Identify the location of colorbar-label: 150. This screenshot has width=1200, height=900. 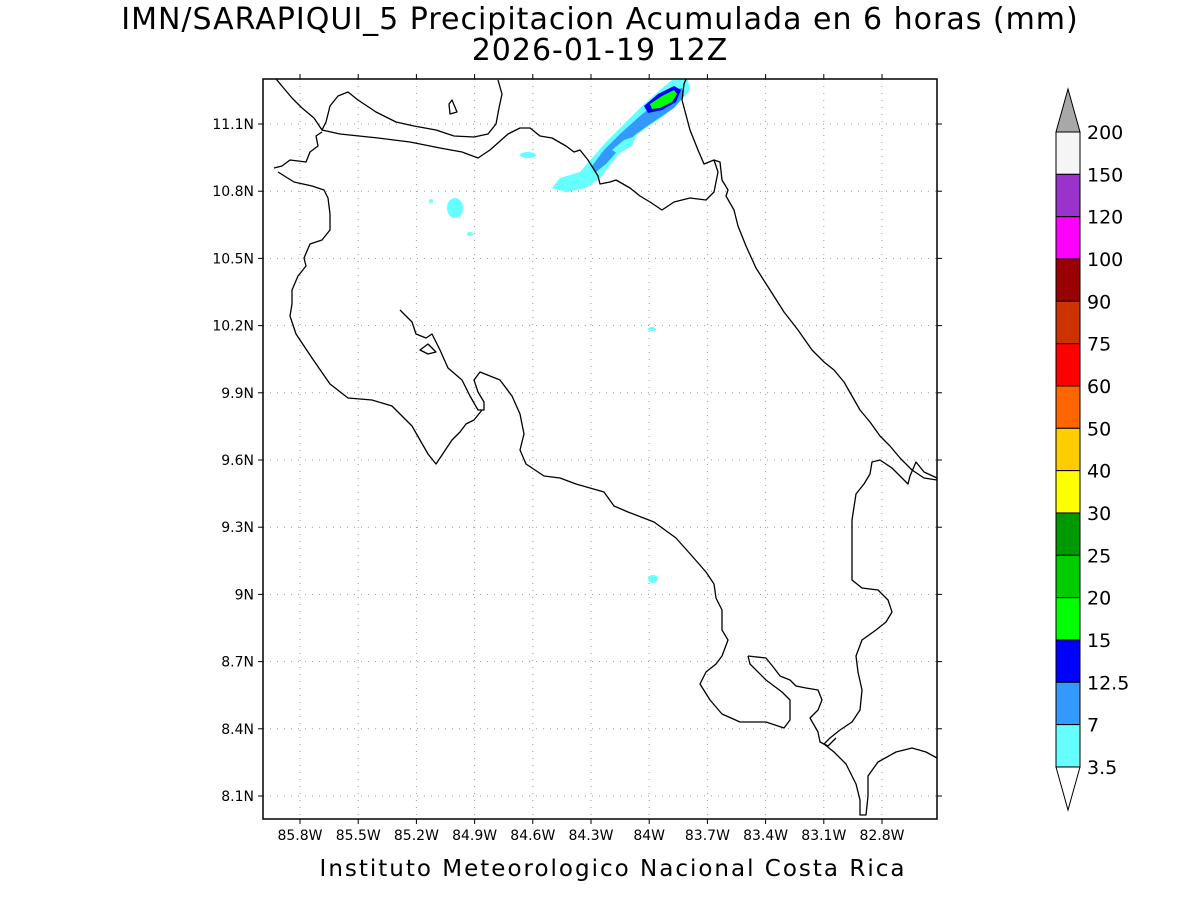
(1105, 175).